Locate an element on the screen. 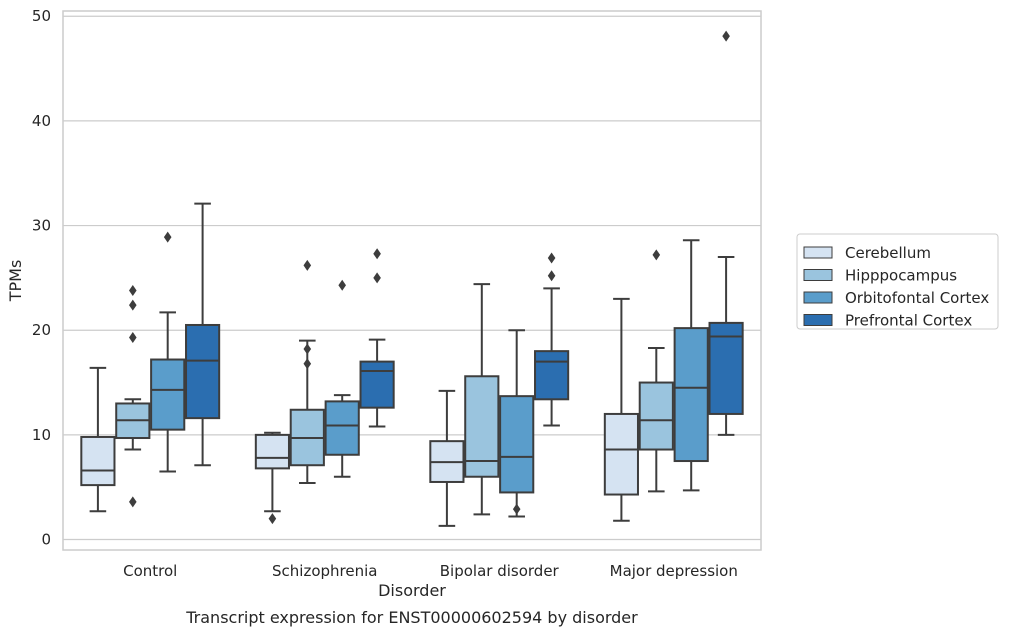 This screenshot has height=636, width=1009. y-tick-label: 30 is located at coordinates (41, 226).